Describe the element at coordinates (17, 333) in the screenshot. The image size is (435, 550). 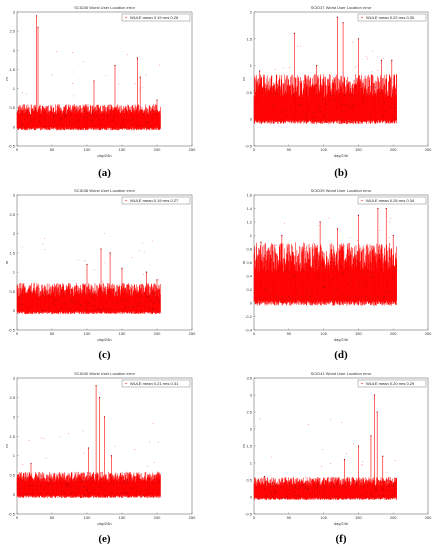
I see `x-tick-label: 0` at that location.